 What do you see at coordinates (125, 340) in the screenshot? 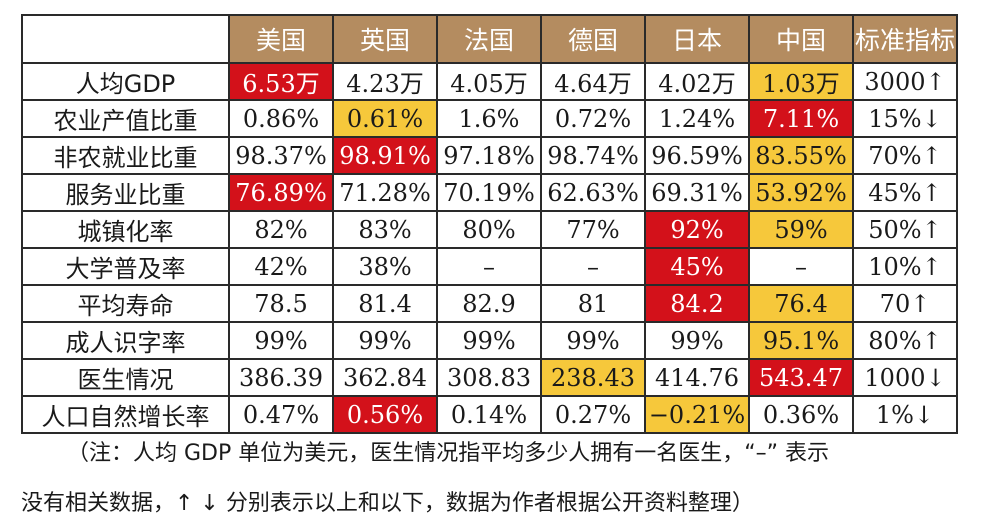
I see `row-label: 成人识字率` at bounding box center [125, 340].